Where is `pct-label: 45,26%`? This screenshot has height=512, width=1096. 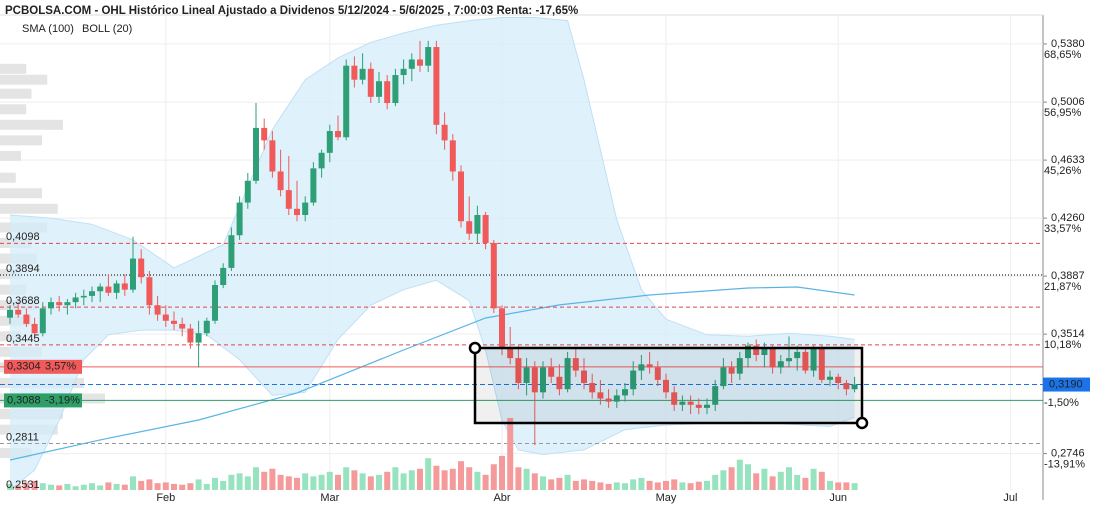 pct-label: 45,26% is located at coordinates (1063, 171).